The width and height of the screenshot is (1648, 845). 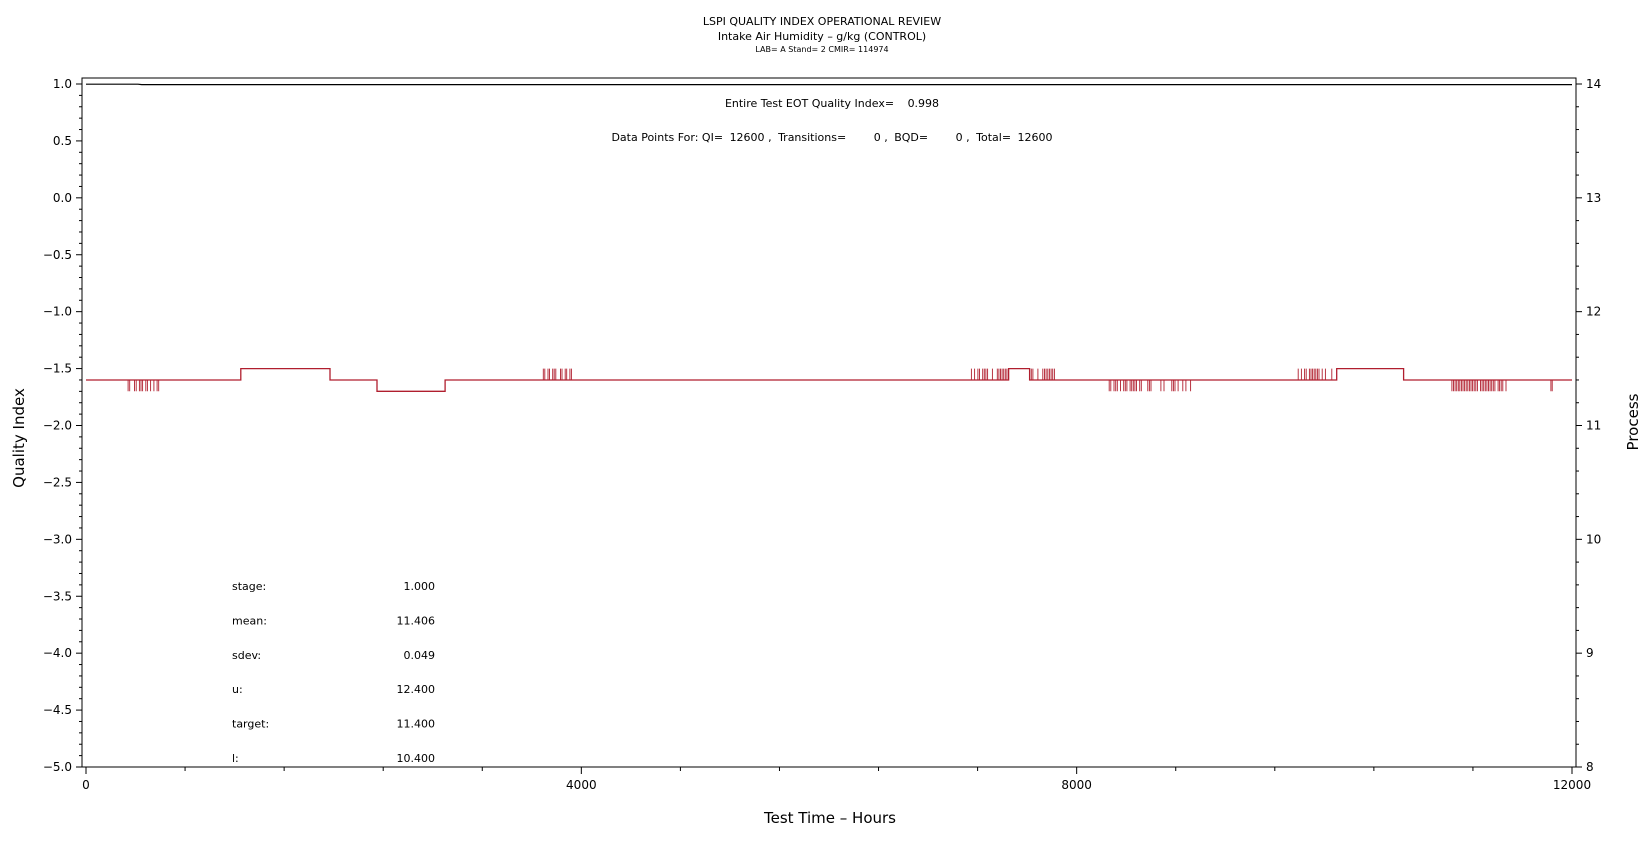 What do you see at coordinates (57, 596) in the screenshot?
I see `y-tick-label: −3.5` at bounding box center [57, 596].